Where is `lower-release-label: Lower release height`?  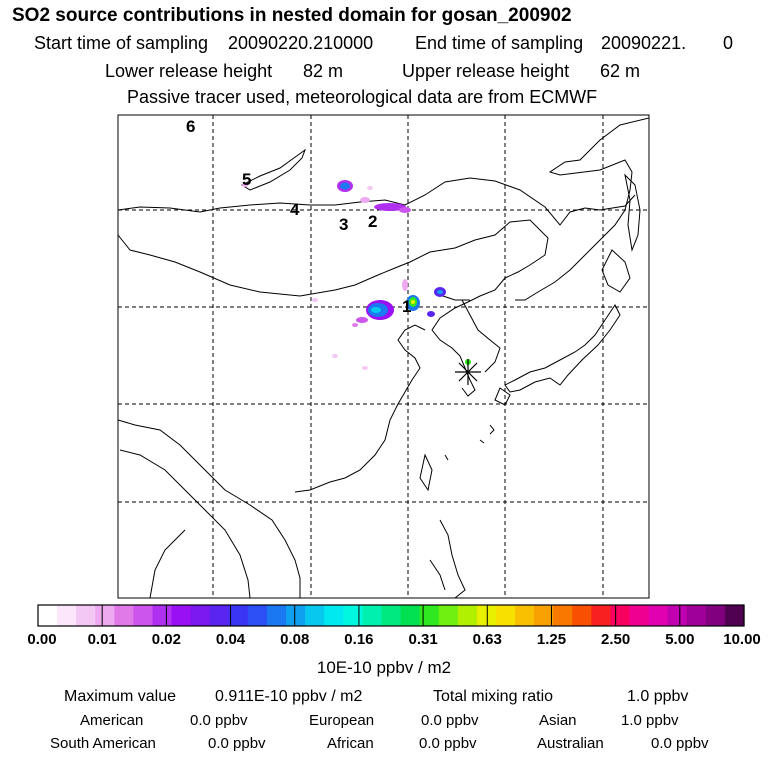 lower-release-label: Lower release height is located at coordinates (189, 71).